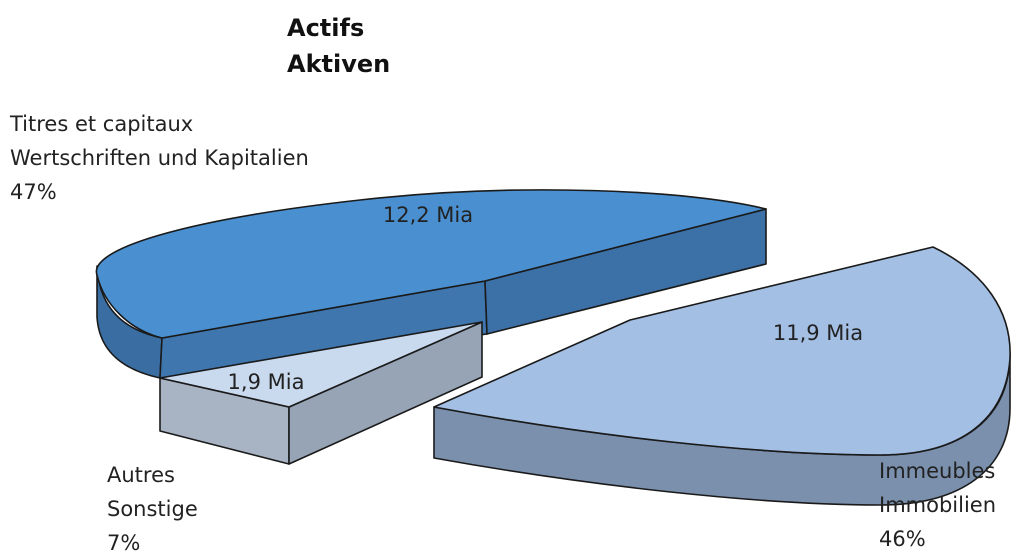 This screenshot has width=1019, height=554. Describe the element at coordinates (123, 542) in the screenshot. I see `label-autres-percent: 7%` at that location.